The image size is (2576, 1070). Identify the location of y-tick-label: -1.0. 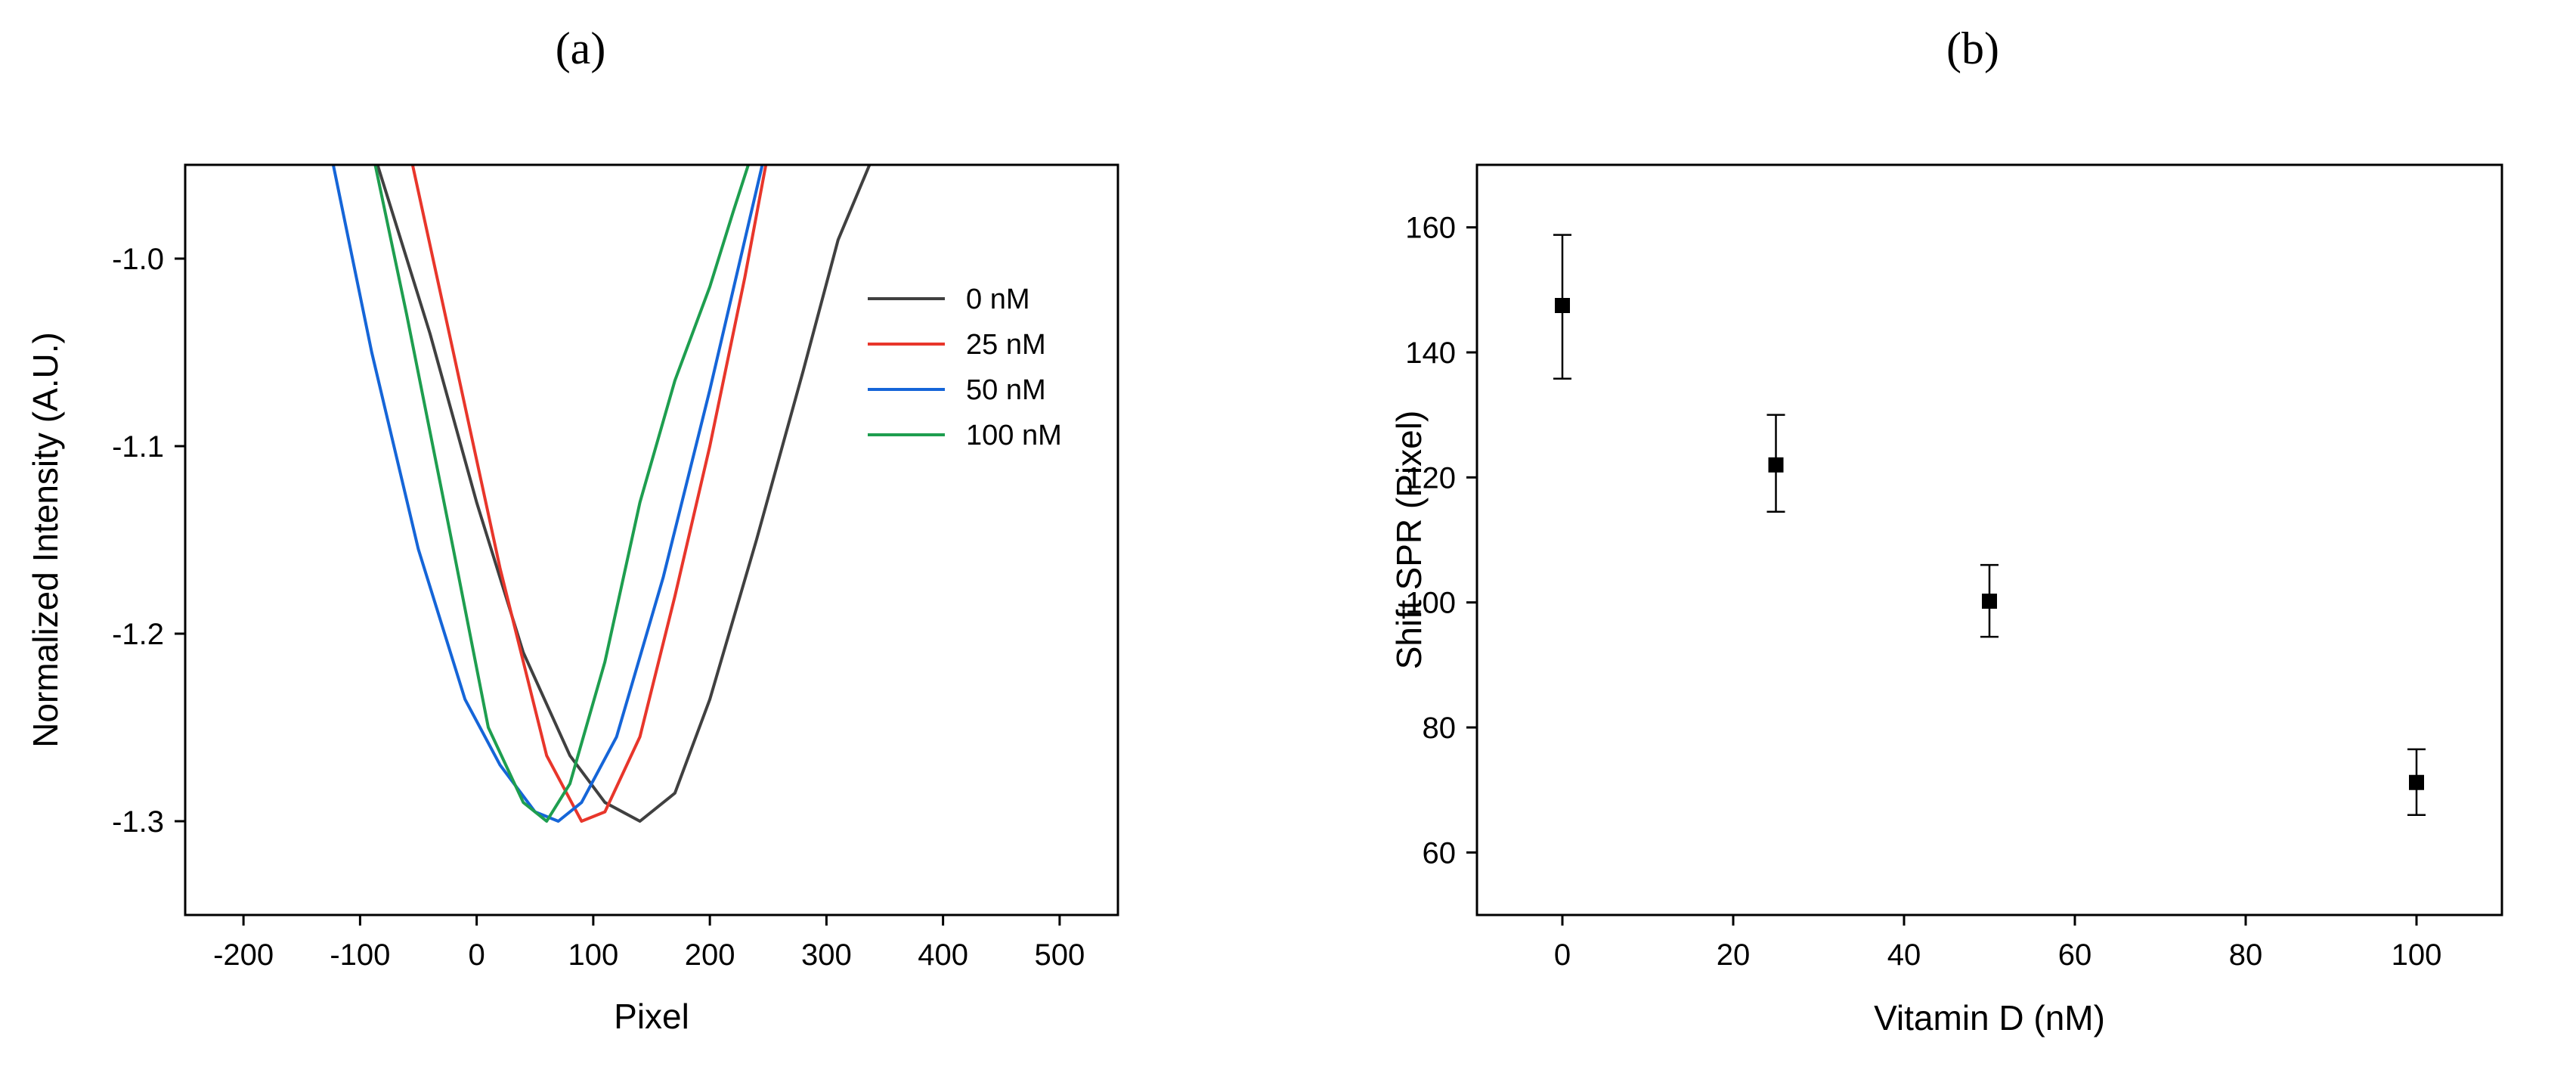
(138, 259).